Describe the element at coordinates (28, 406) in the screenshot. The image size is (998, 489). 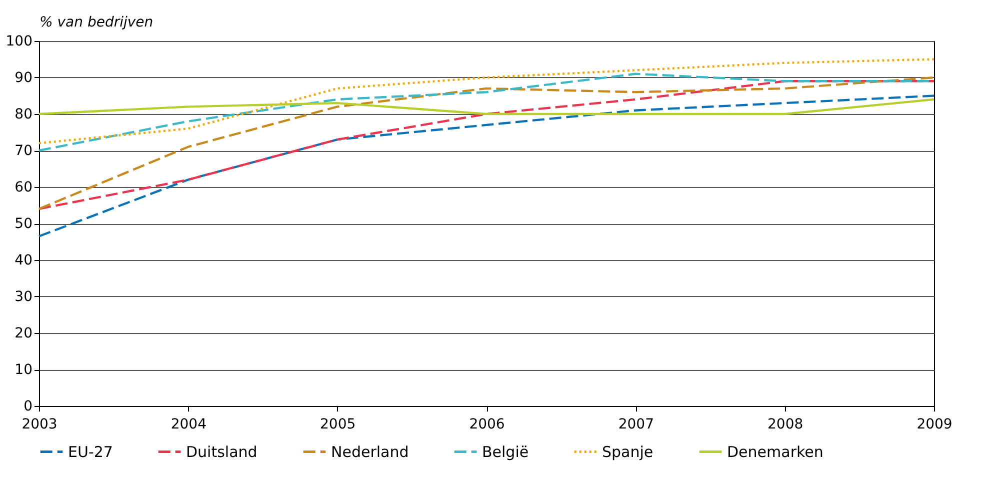
I see `y-tick-label: 0` at that location.